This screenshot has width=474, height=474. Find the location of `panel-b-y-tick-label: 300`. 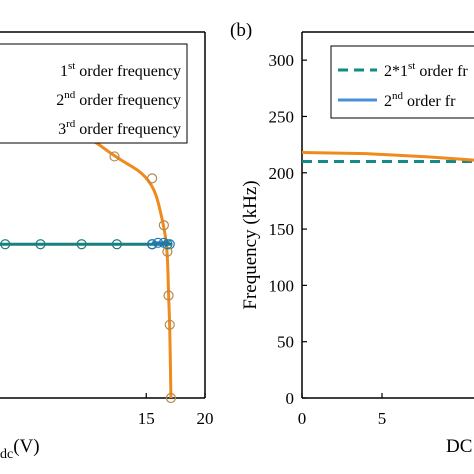

panel-b-y-tick-label: 300 is located at coordinates (282, 60).